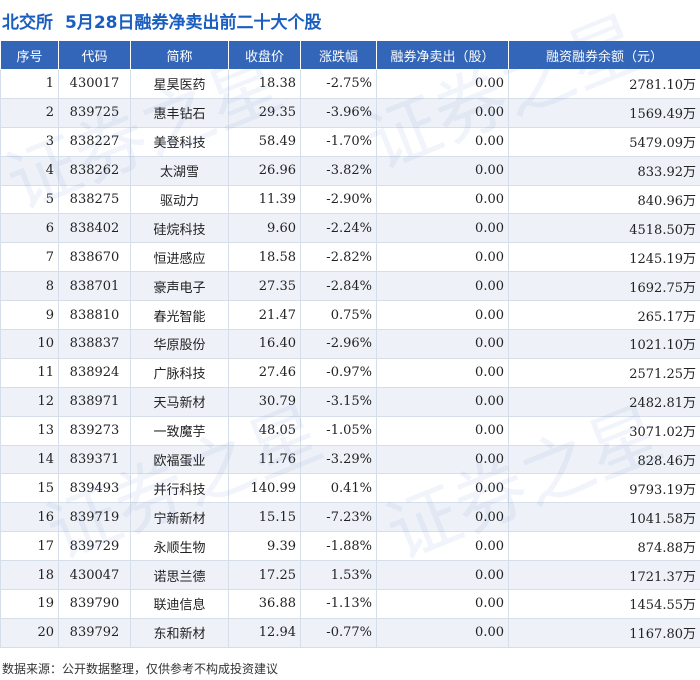  I want to click on stock-code: 839273, so click(94, 430).